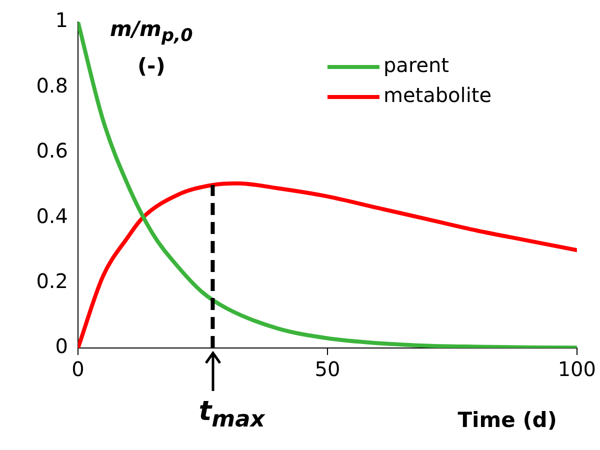 The width and height of the screenshot is (600, 450). I want to click on ref-line-label: t$_{max}$, so click(231, 414).